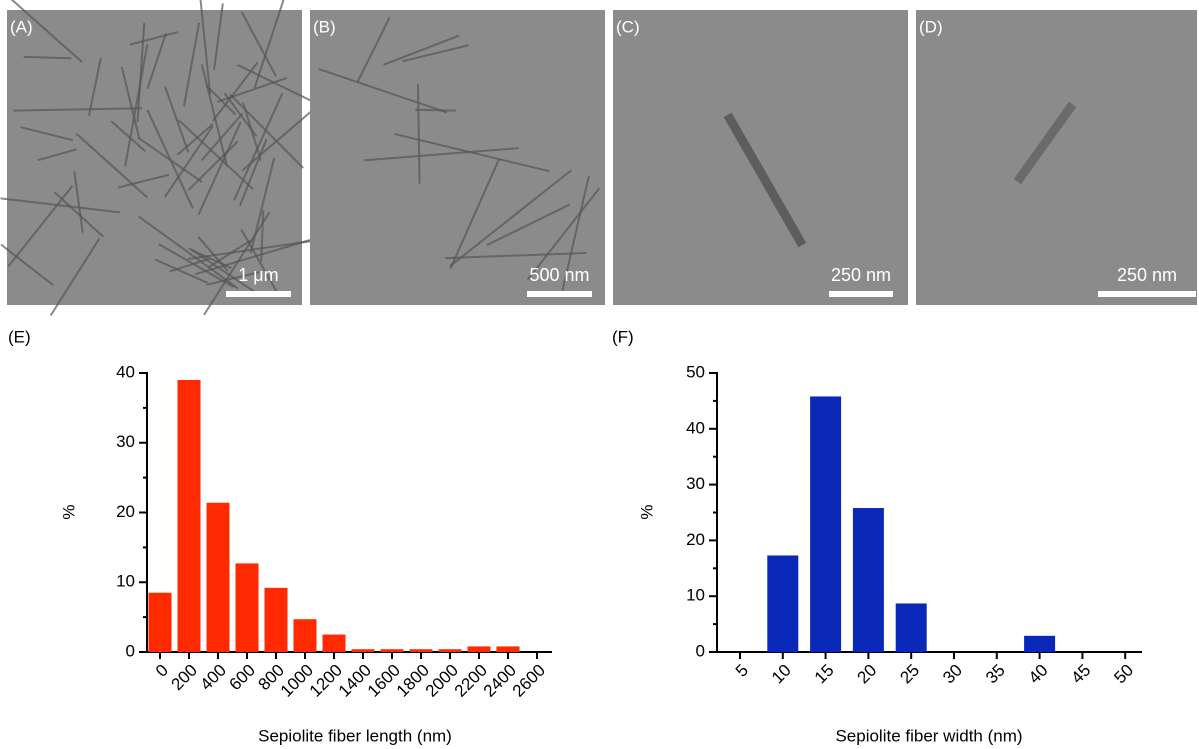 The image size is (1199, 749). What do you see at coordinates (162, 671) in the screenshot?
I see `x-tick-label: 0` at bounding box center [162, 671].